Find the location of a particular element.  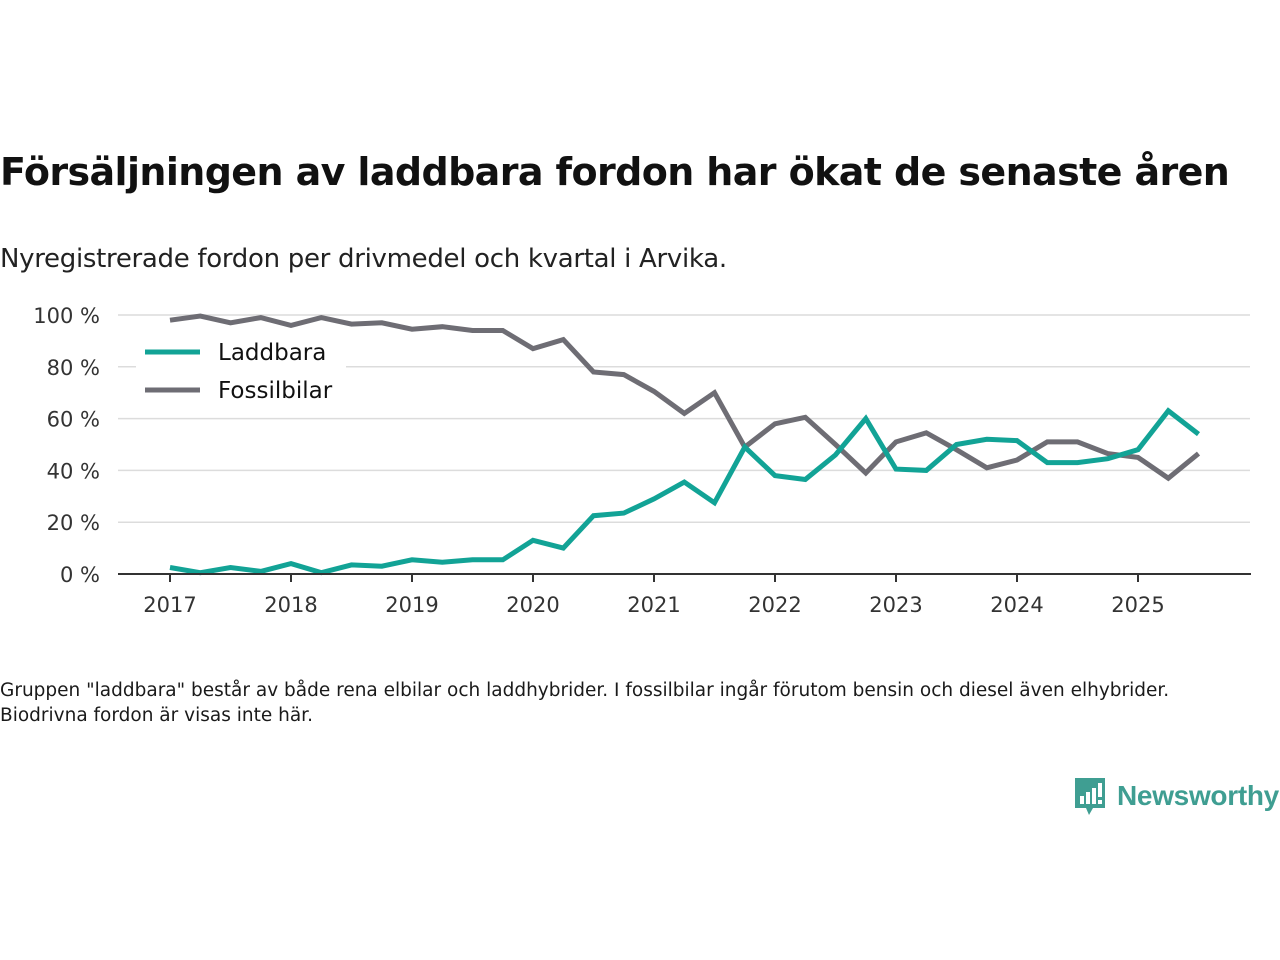

x-tick-label: 2024 is located at coordinates (1016, 605).